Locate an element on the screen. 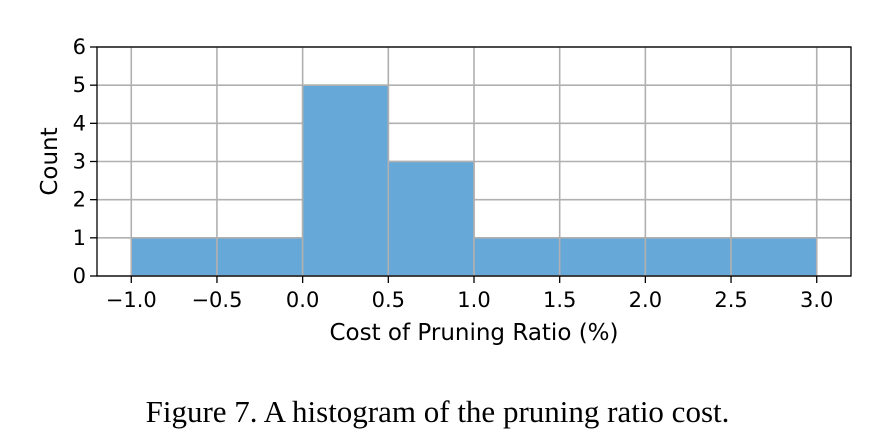 The width and height of the screenshot is (875, 445). y-tick-label-3: 3 is located at coordinates (79, 162).